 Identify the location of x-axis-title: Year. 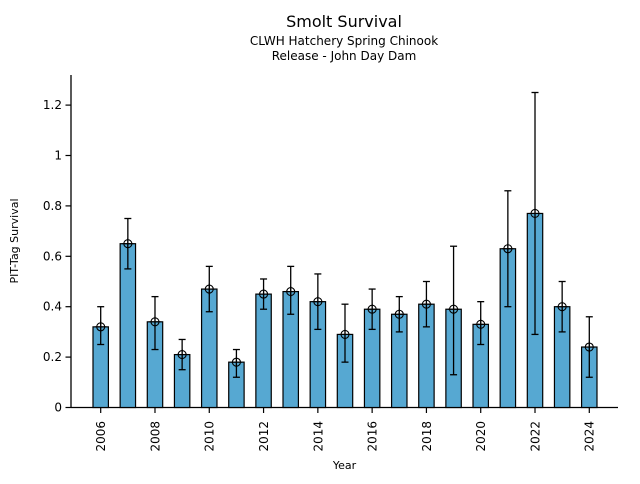
(344, 465).